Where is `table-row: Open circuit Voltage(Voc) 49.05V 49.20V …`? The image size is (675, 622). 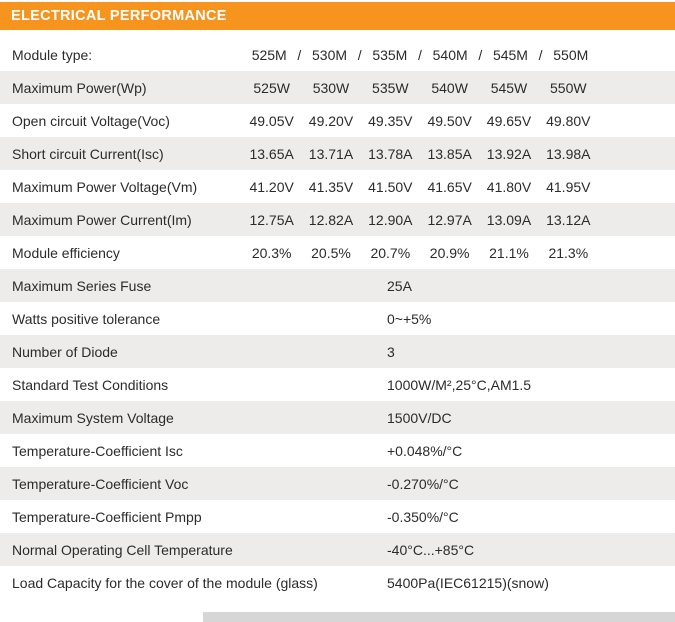 table-row: Open circuit Voltage(Voc) 49.05V 49.20V … is located at coordinates (337, 120).